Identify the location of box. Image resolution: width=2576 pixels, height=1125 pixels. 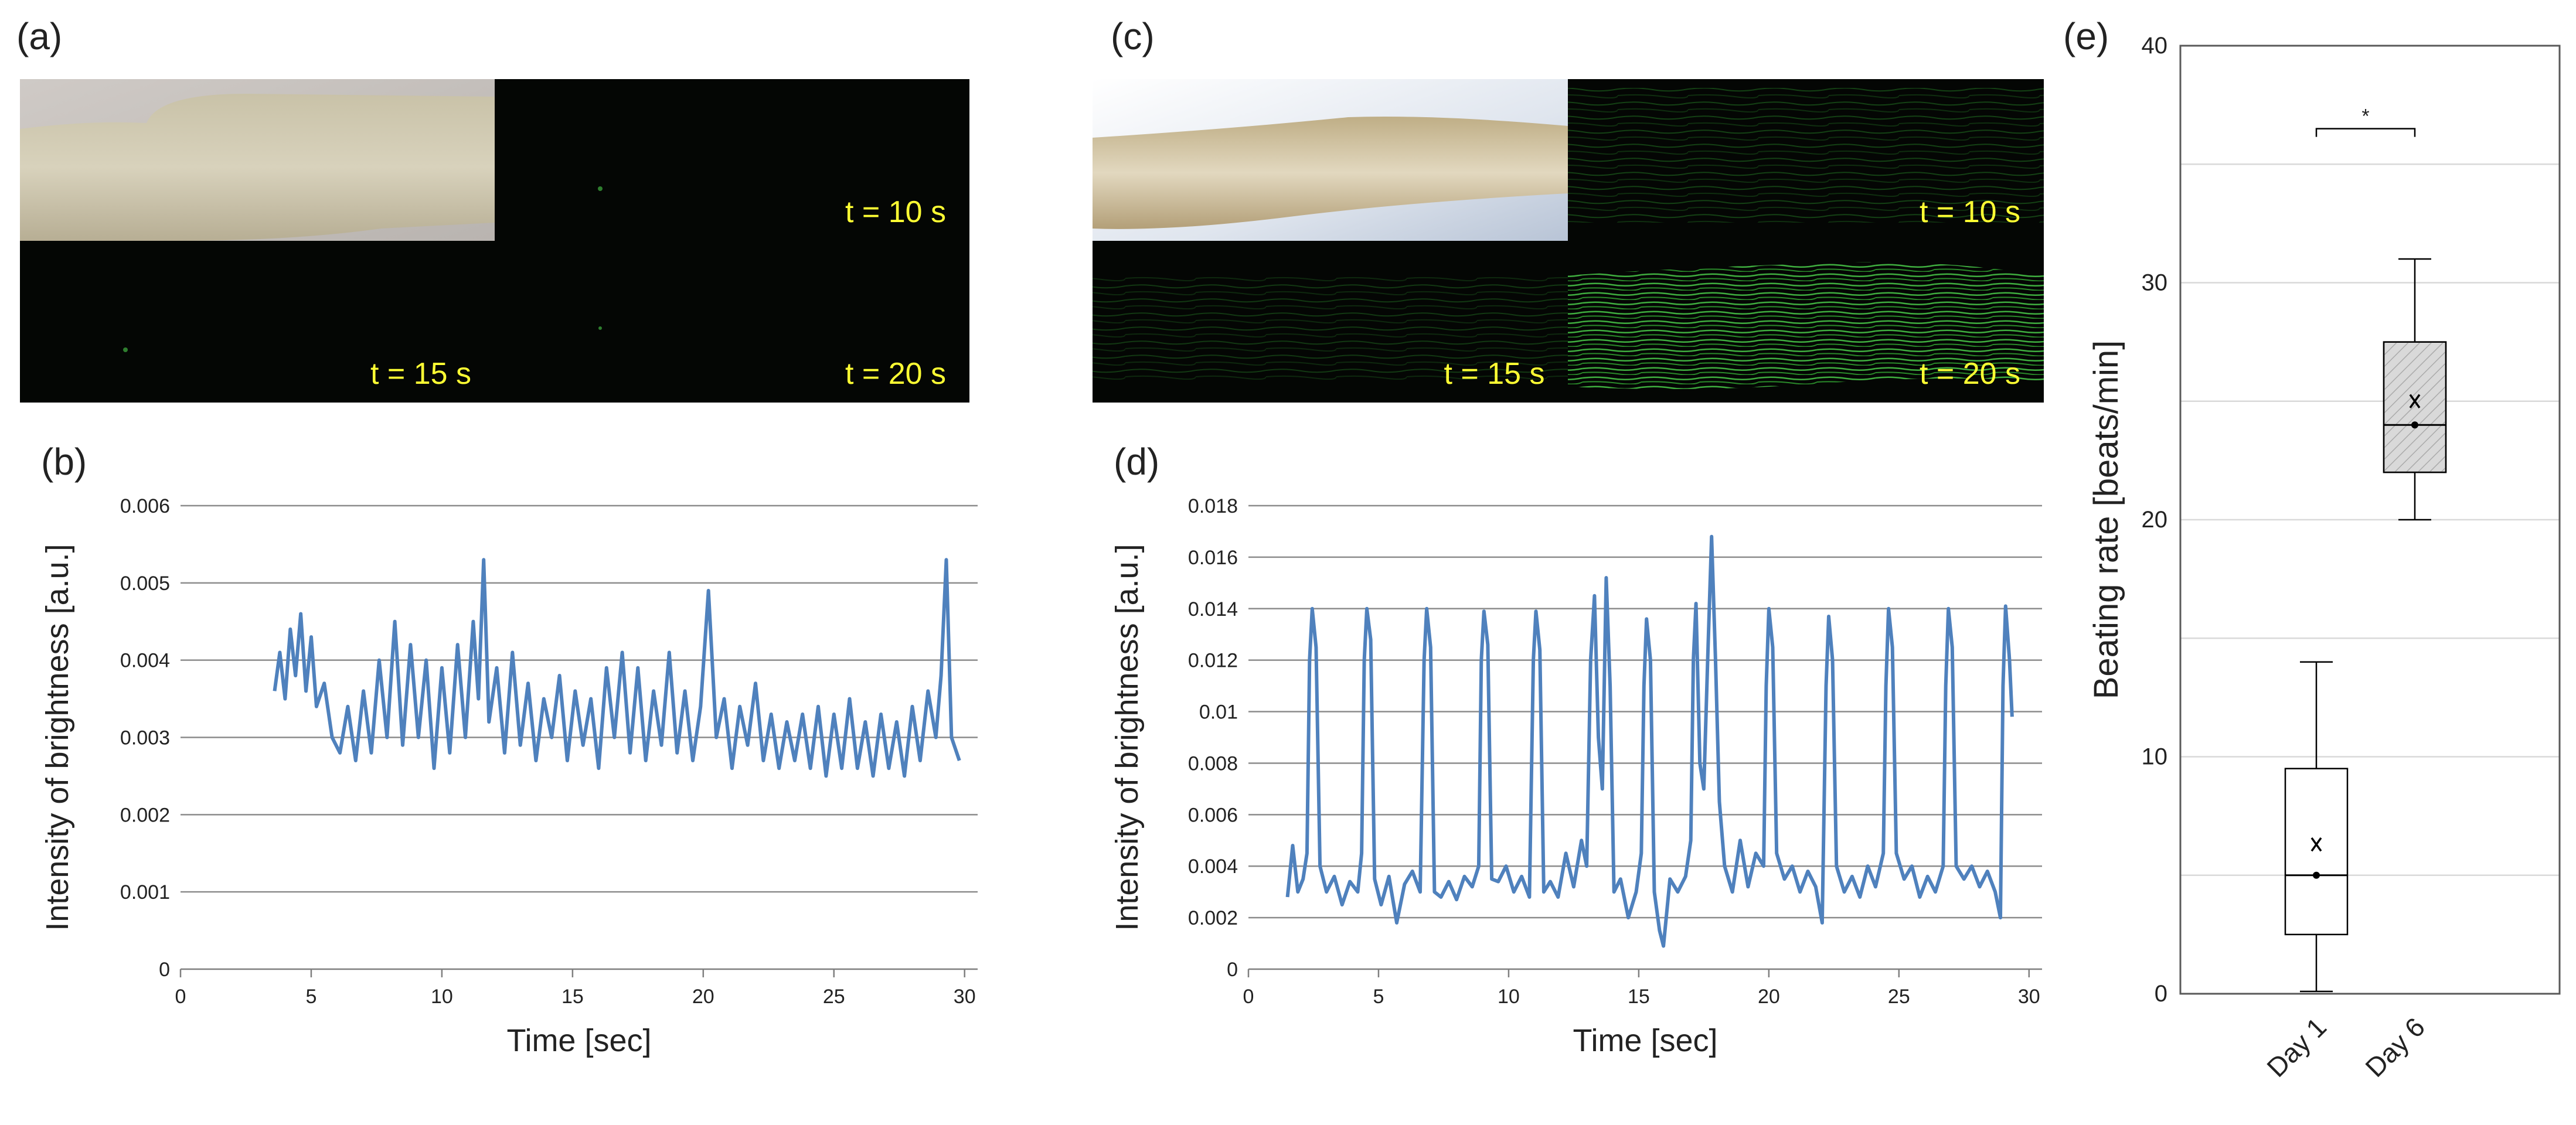
(2316, 852).